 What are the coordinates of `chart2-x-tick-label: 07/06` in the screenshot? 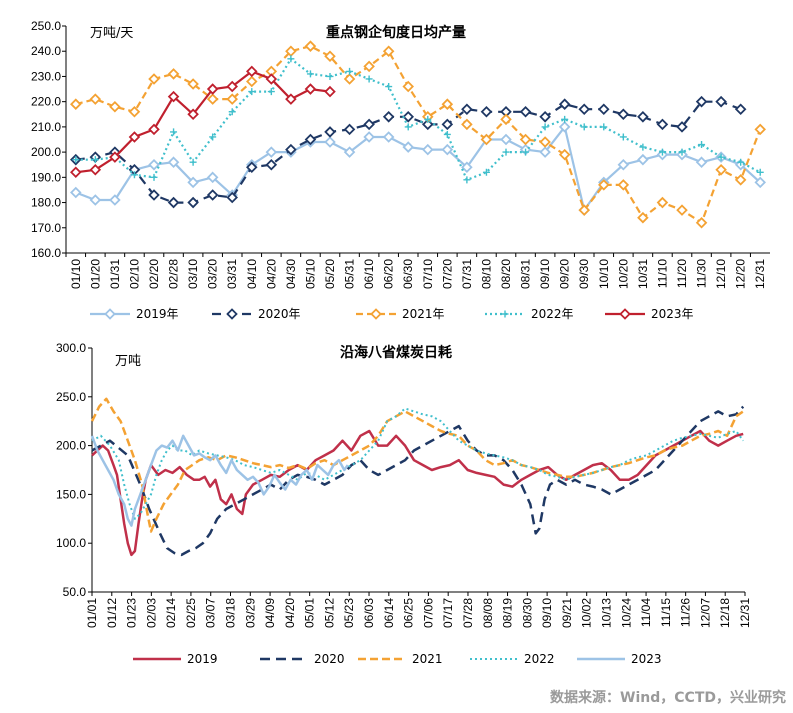 It's located at (428, 613).